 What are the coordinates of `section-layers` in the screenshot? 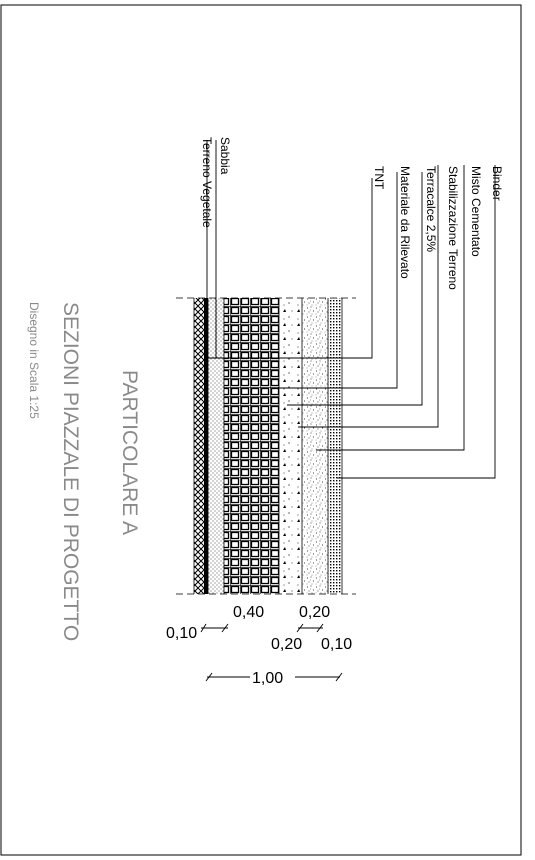 It's located at (266, 446).